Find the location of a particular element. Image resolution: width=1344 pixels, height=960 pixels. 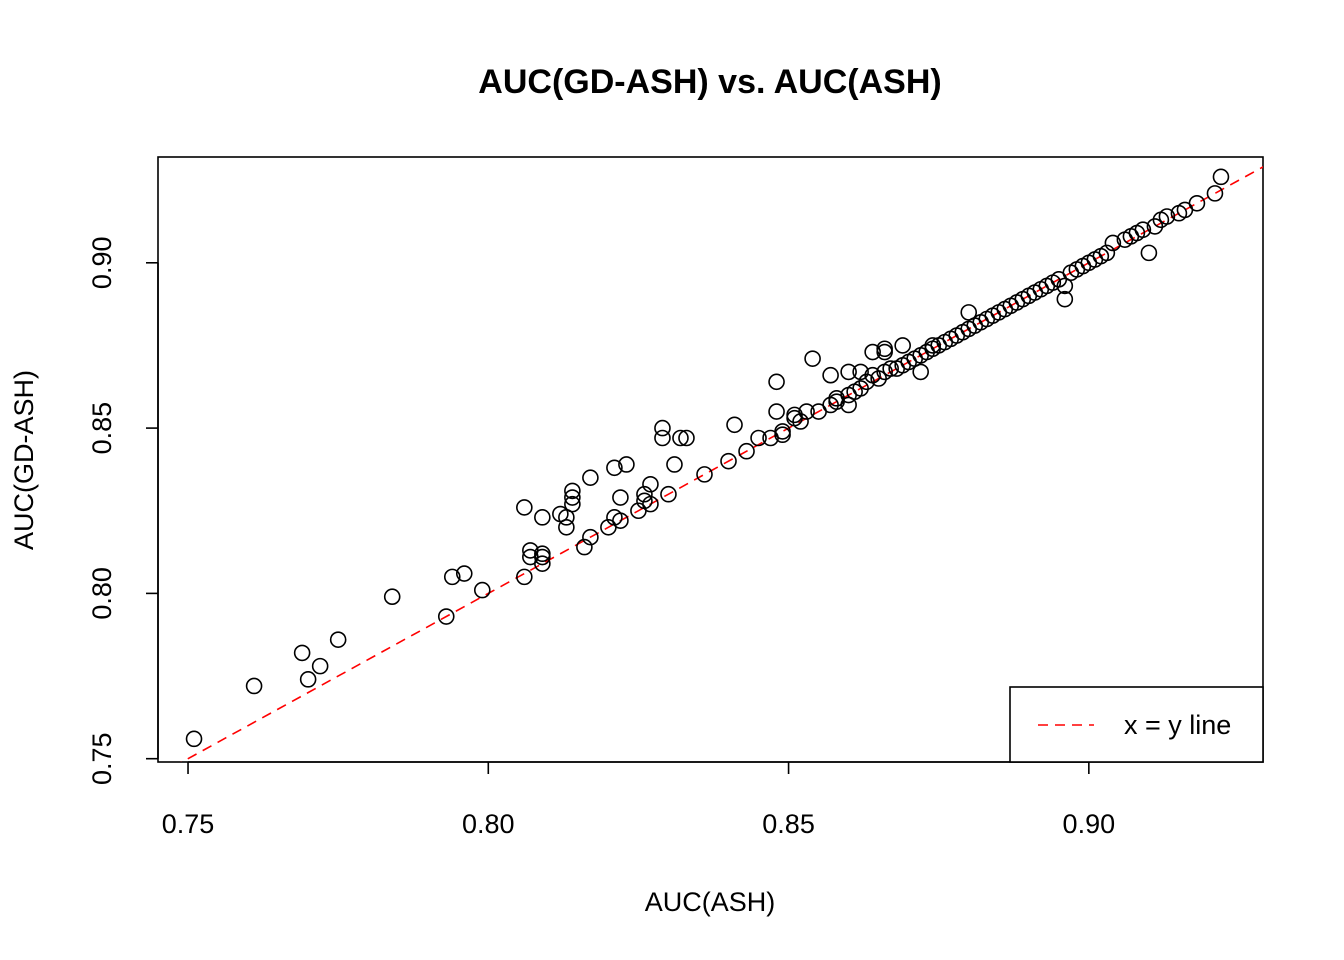

y-tick-label: 0.90 is located at coordinates (102, 263).